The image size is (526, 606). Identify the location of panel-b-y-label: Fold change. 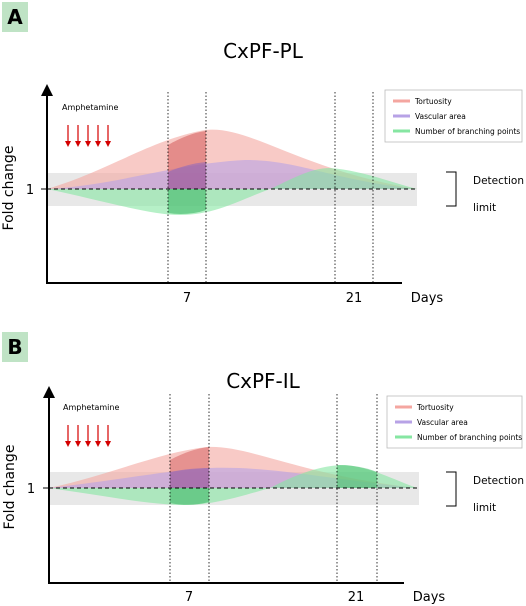
(10, 487).